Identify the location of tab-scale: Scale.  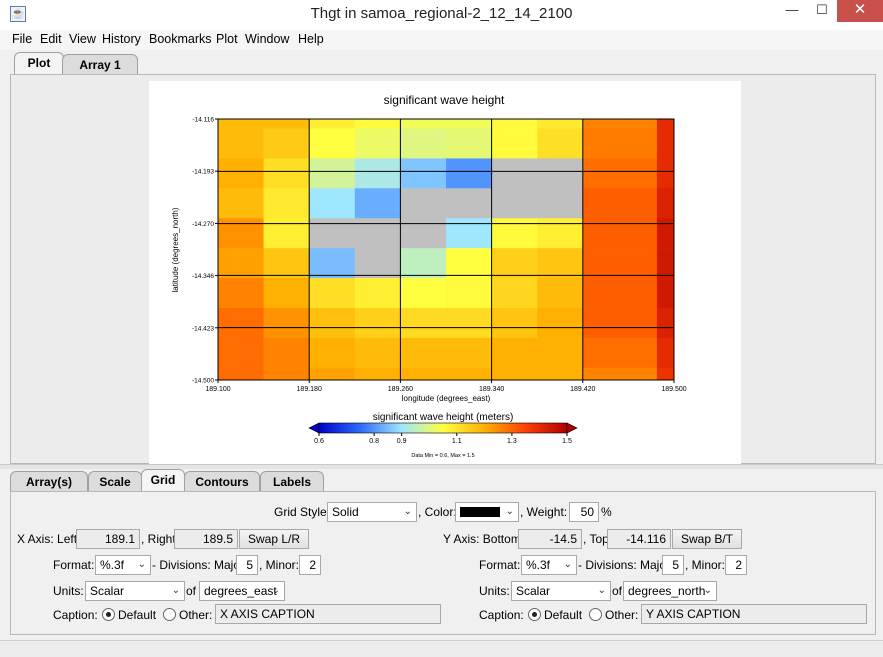
(115, 481).